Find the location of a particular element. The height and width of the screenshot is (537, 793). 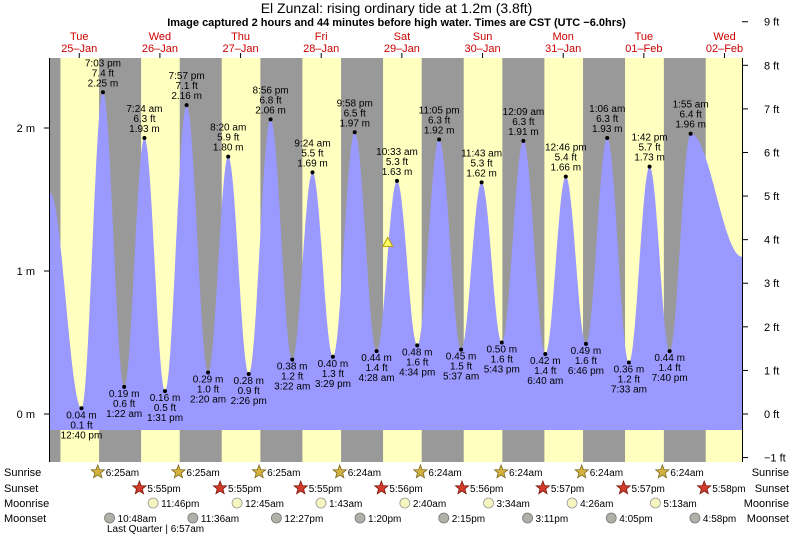

moonrise-time: 1:43am is located at coordinates (345, 504).